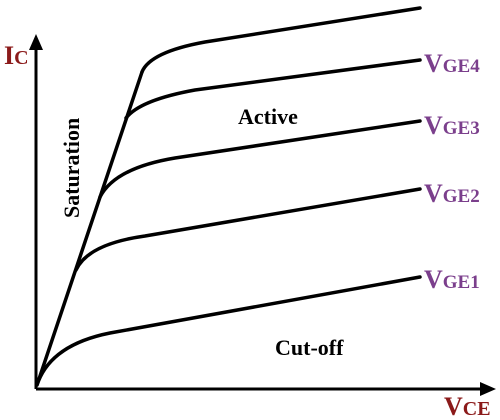 The height and width of the screenshot is (420, 500). I want to click on x-axis-arrow, so click(488, 389).